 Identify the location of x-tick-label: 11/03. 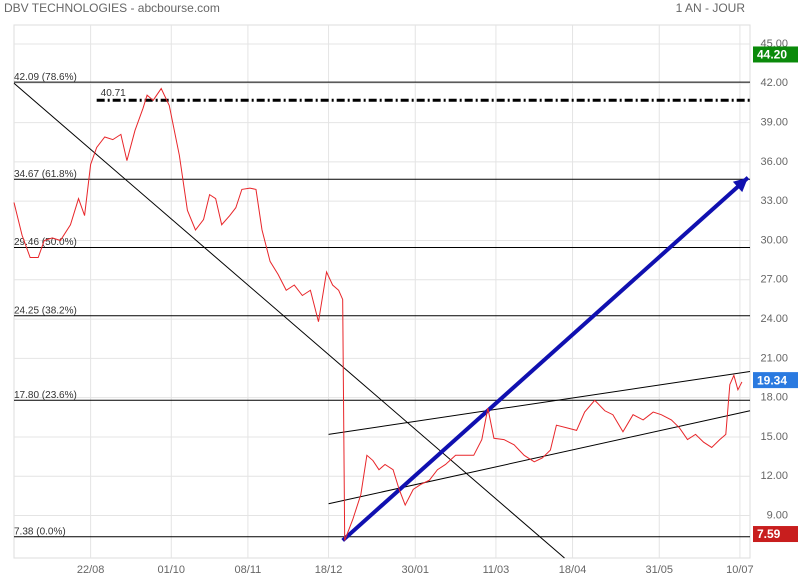
(496, 570).